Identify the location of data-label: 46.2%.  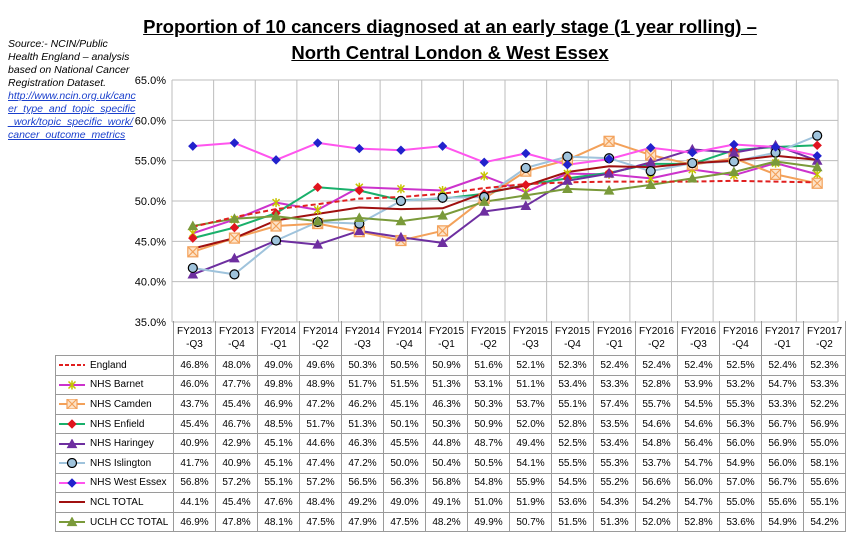
(362, 404).